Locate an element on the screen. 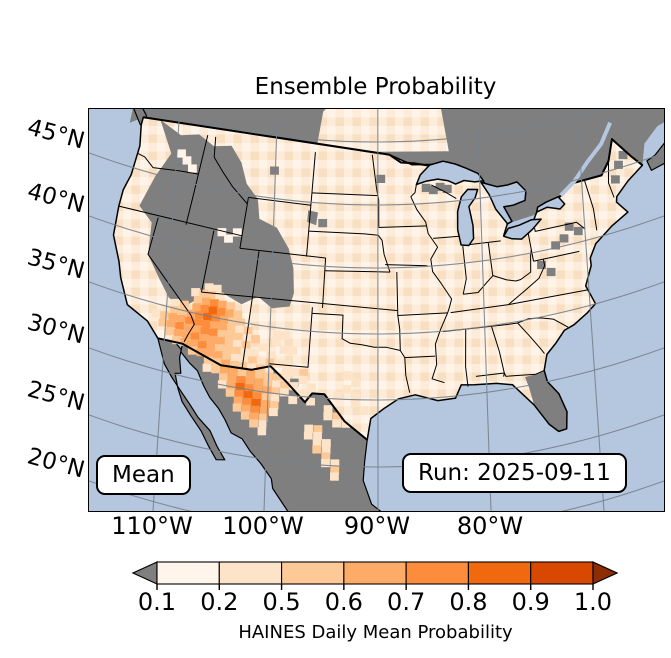 The height and width of the screenshot is (658, 671). colorbar-over-arrow is located at coordinates (605, 573).